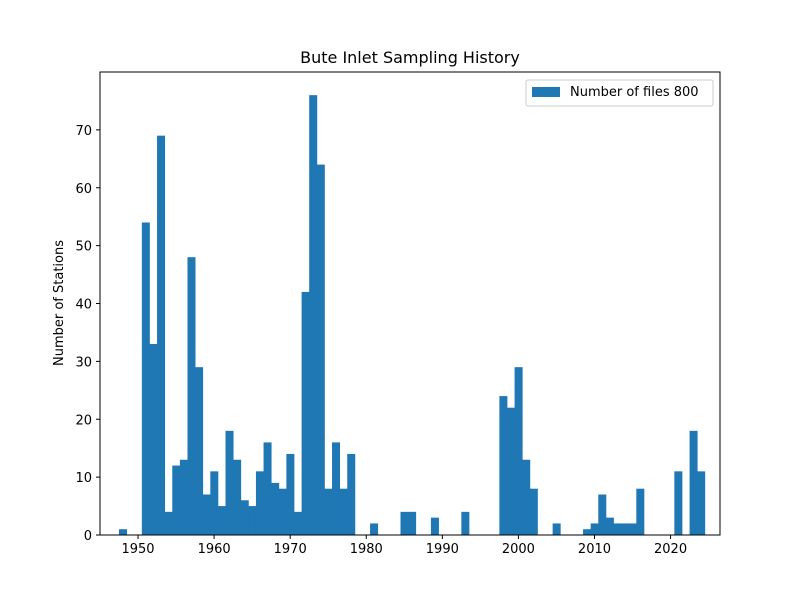 The height and width of the screenshot is (600, 800). Describe the element at coordinates (290, 494) in the screenshot. I see `bar-1970` at that location.